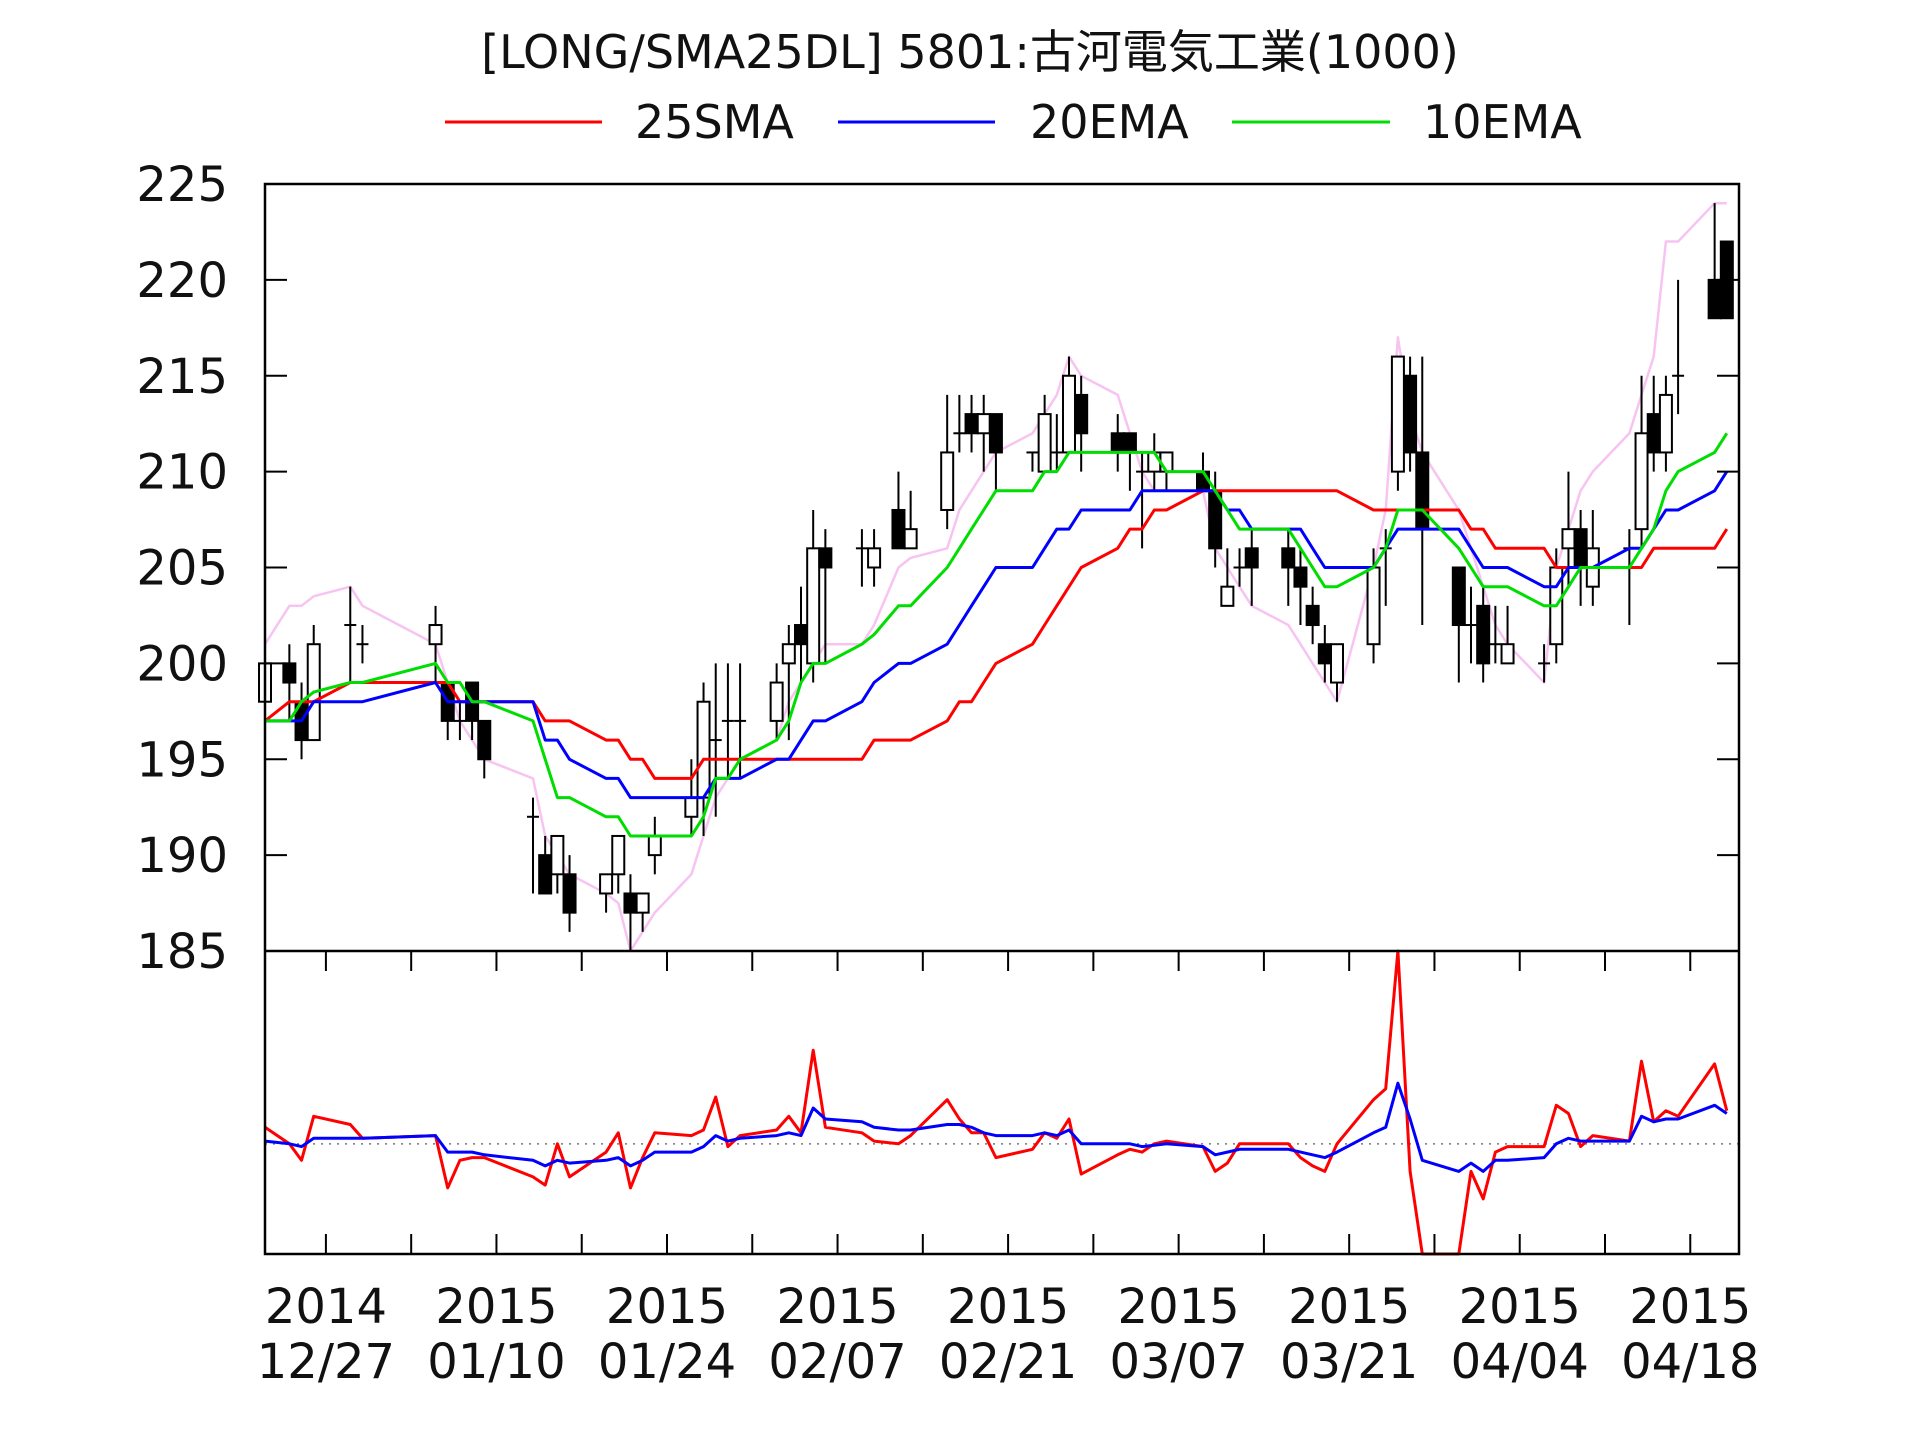 Image resolution: width=1920 pixels, height=1444 pixels. I want to click on x-tick-label-year: 2014, so click(326, 1307).